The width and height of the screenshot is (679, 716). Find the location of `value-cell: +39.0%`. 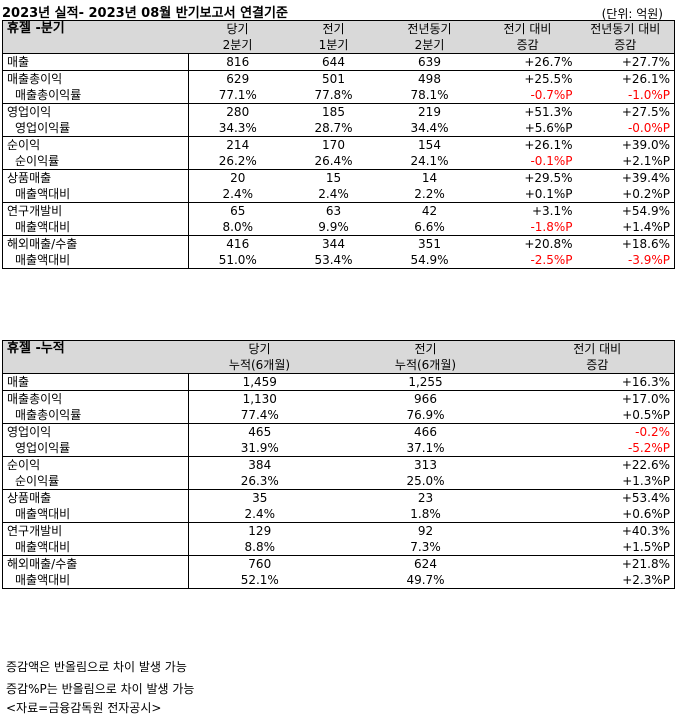

value-cell: +39.0% is located at coordinates (625, 144).